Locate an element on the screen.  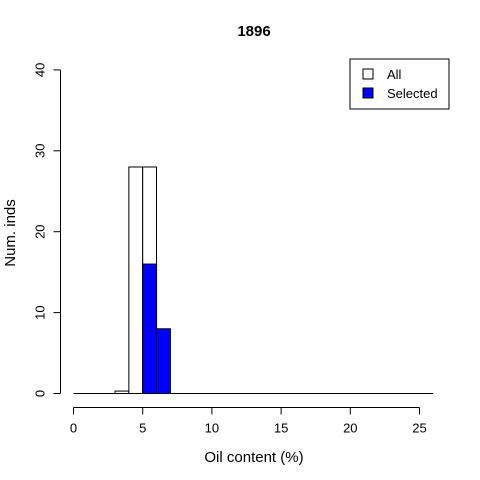
x-tick-label-20: 20 is located at coordinates (350, 428).